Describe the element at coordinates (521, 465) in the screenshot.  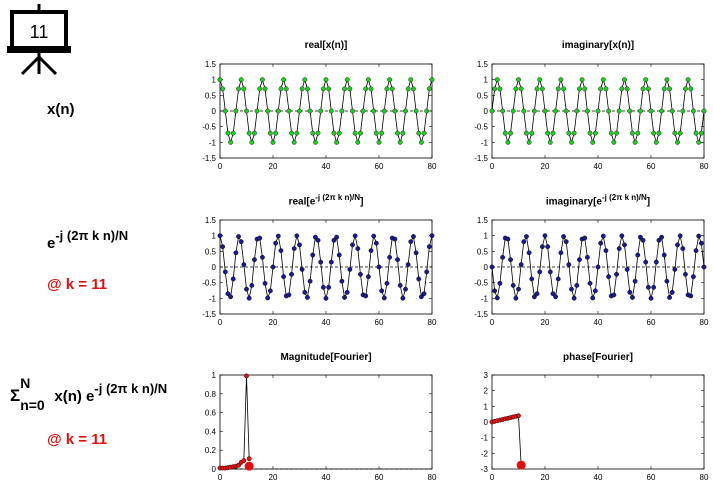
I see `highlight-point` at that location.